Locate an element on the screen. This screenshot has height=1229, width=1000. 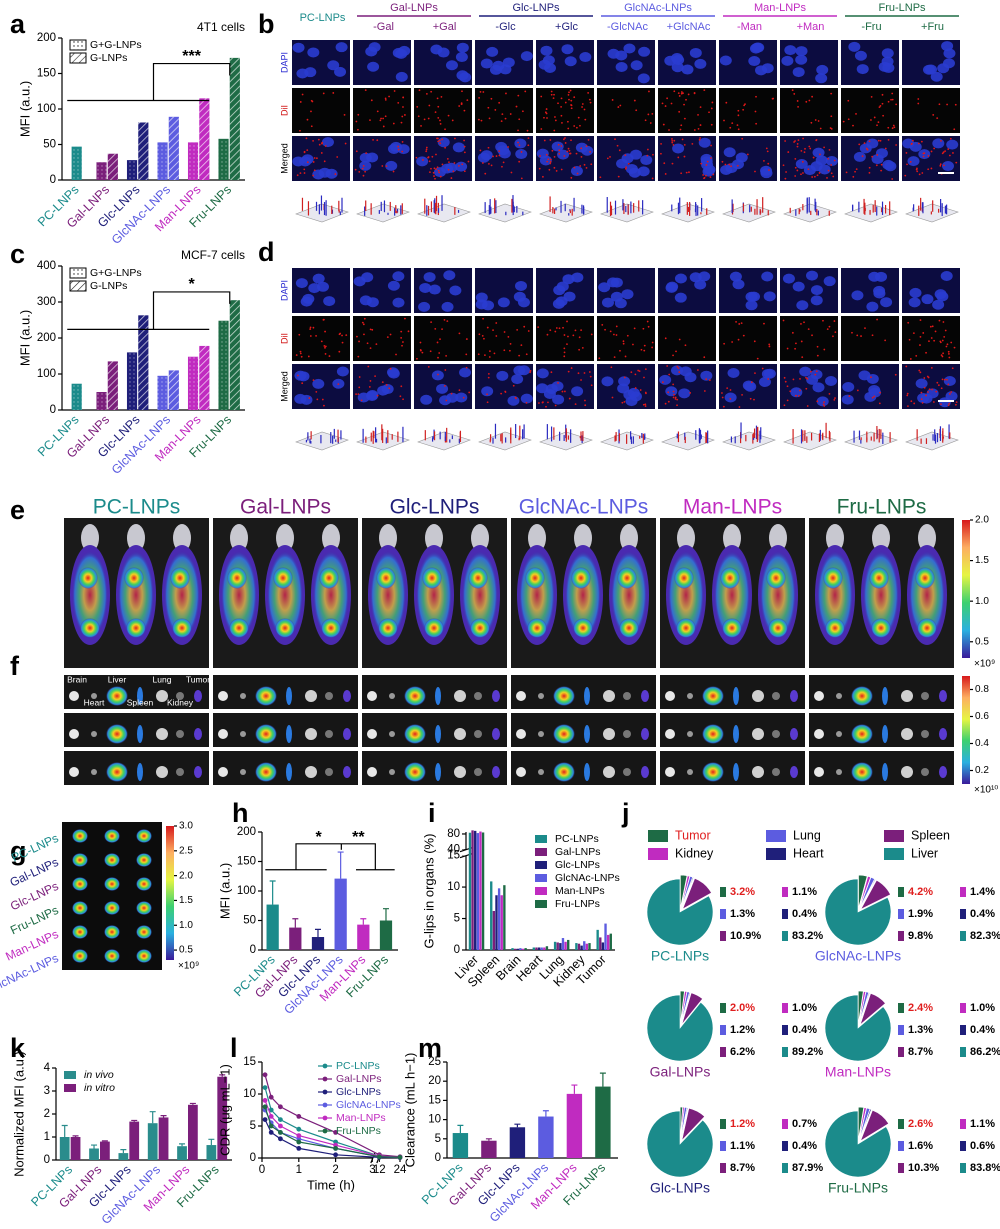
value-label: 83.8% is located at coordinates (985, 1168).